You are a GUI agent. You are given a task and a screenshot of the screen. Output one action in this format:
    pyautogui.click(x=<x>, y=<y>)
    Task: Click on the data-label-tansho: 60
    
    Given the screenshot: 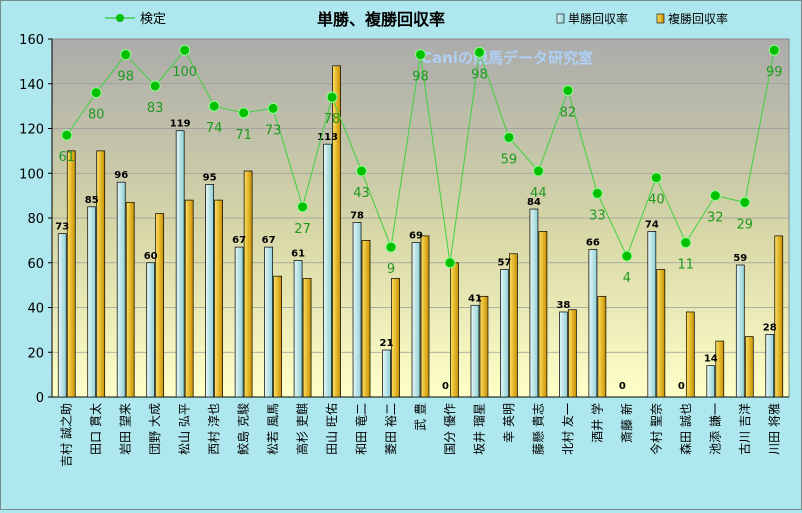 What is the action you would take?
    pyautogui.click(x=151, y=256)
    